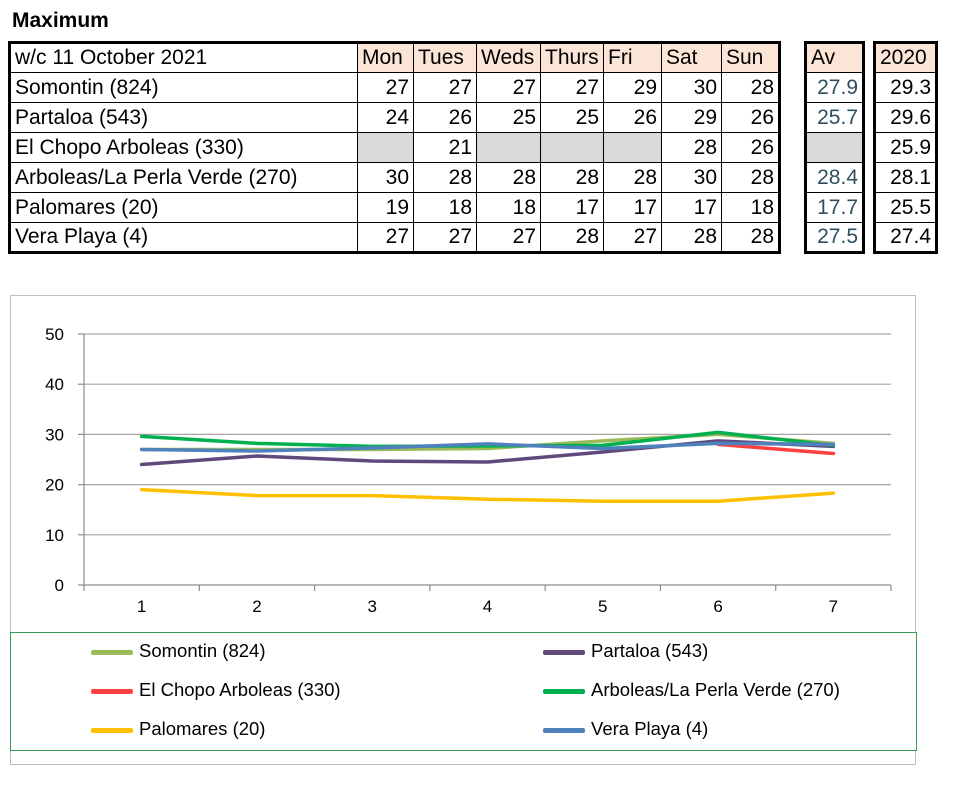 The height and width of the screenshot is (800, 957). I want to click on day-header: Sun, so click(750, 57).